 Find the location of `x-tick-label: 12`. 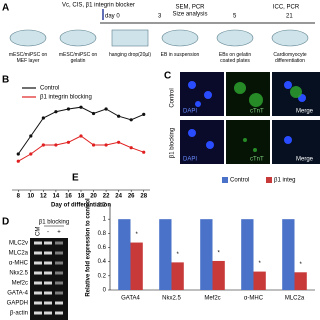

x-tick-label: 12 is located at coordinates (43, 197).